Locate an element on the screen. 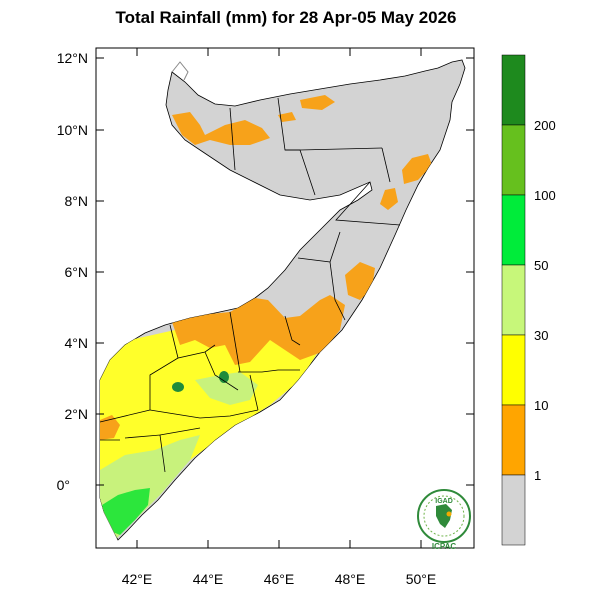  lon-label-44e: 44°E is located at coordinates (208, 579).